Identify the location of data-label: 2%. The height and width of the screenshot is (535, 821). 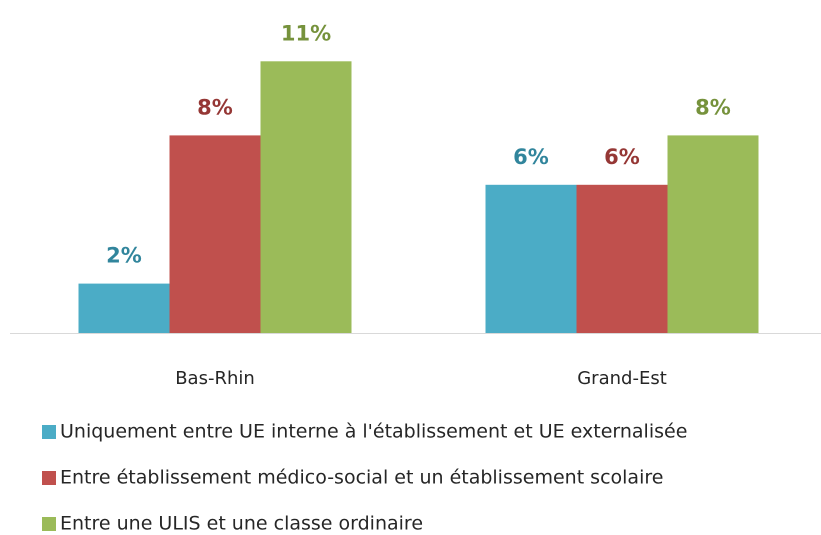
(124, 256).